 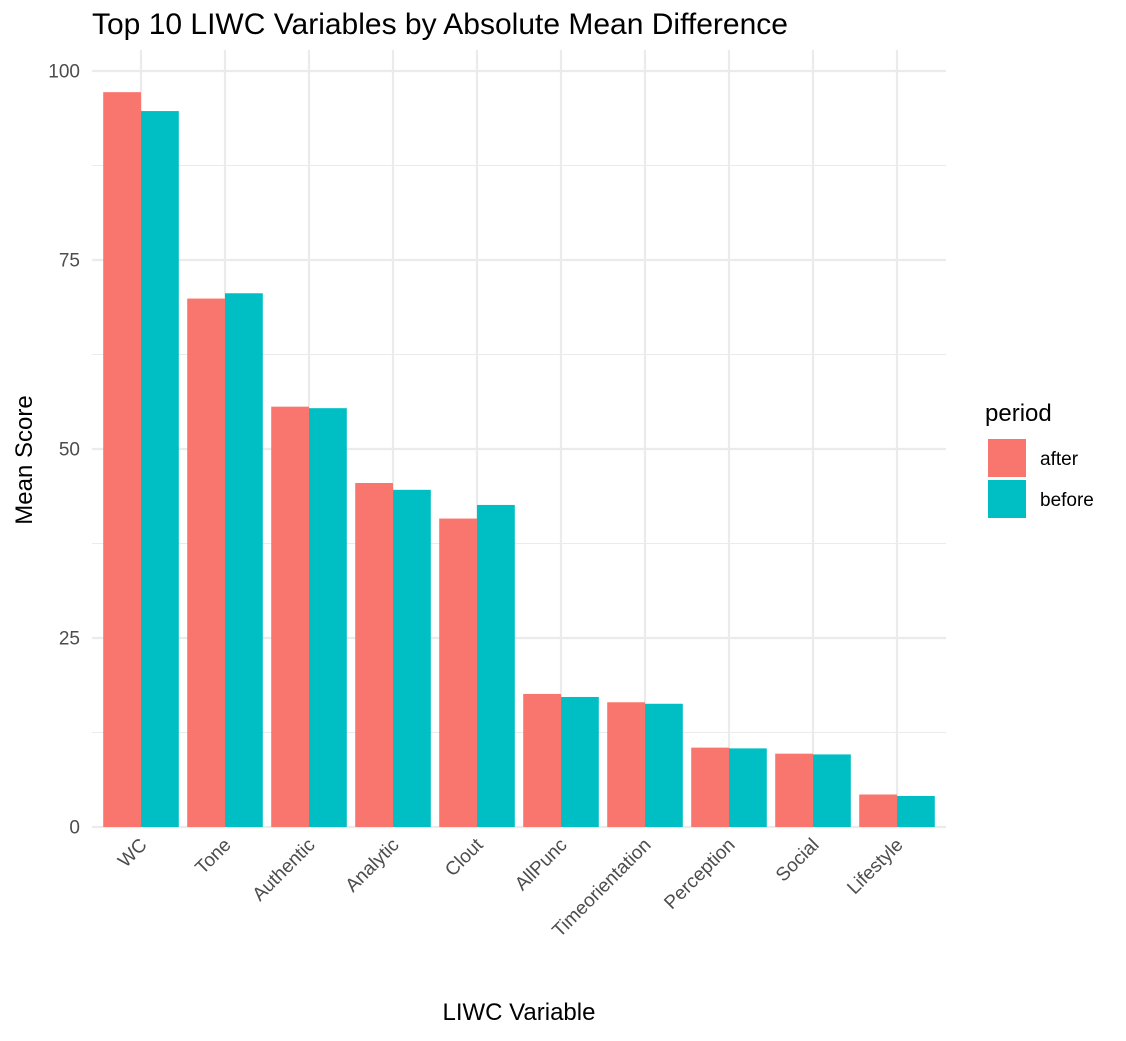 I want to click on bar-before-perception, so click(x=748, y=787).